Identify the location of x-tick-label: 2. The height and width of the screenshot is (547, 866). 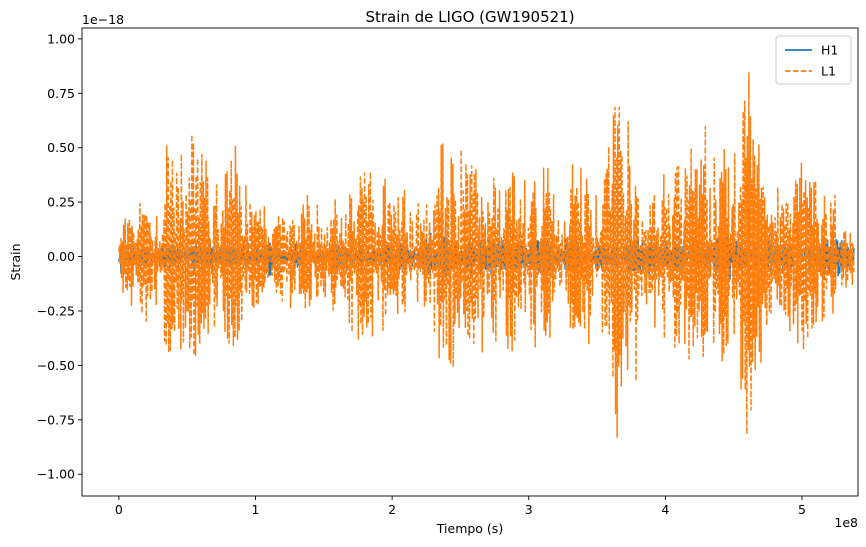
(392, 509).